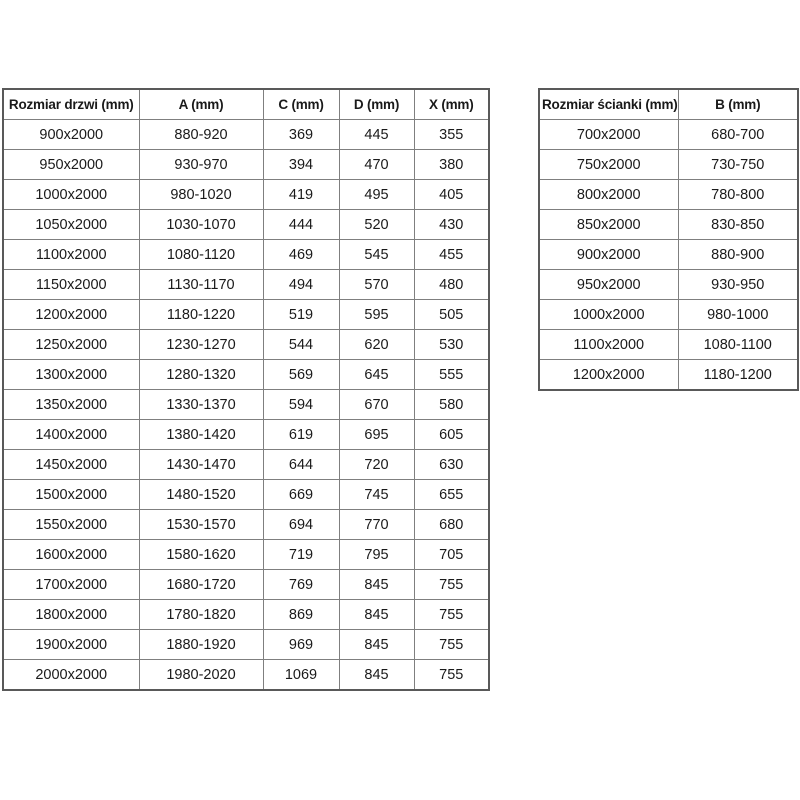 This screenshot has height=800, width=800. I want to click on column-header: A (mm), so click(201, 104).